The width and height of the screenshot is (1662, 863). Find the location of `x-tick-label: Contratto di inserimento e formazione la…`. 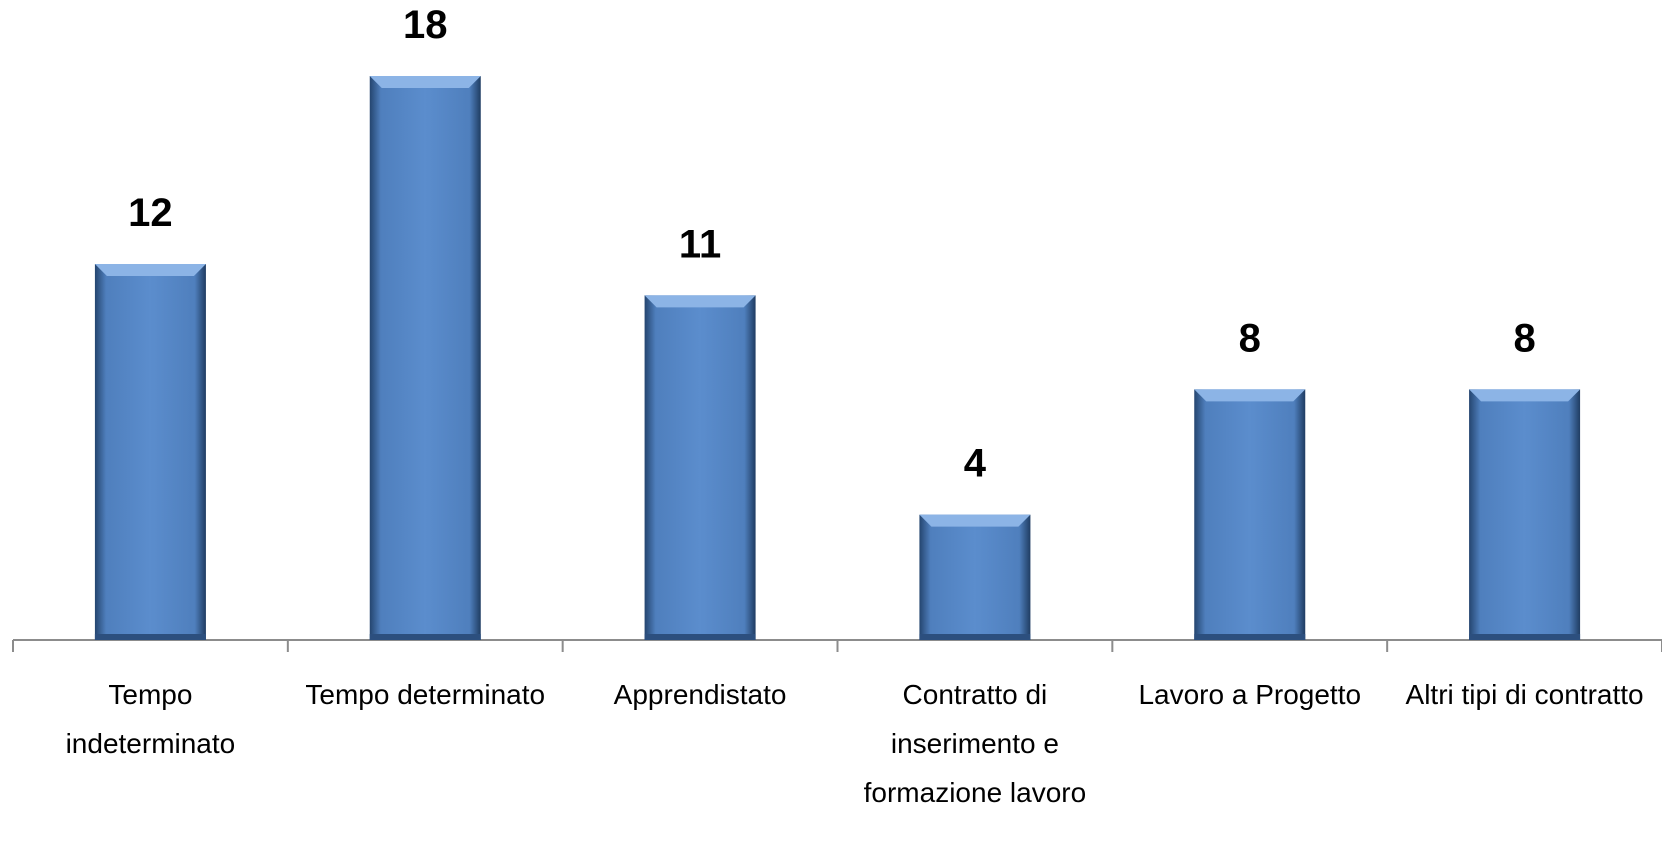

x-tick-label: Contratto di inserimento e formazione la… is located at coordinates (975, 743).